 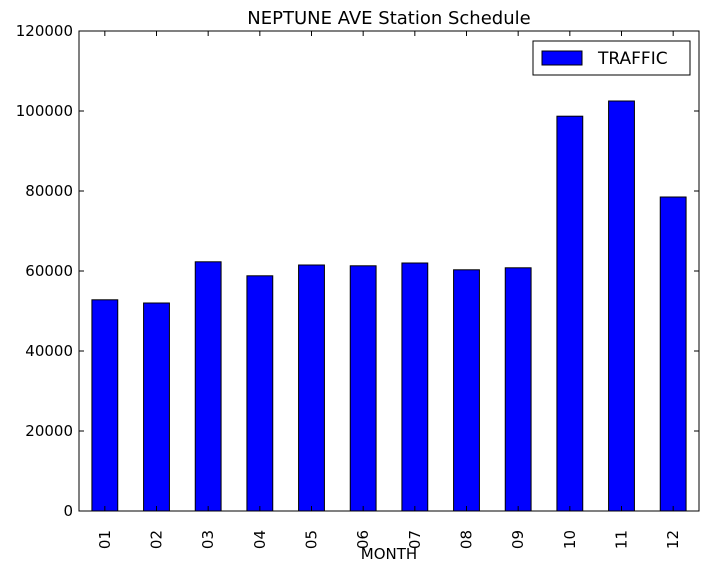 What do you see at coordinates (44, 31) in the screenshot?
I see `y-tick-label-120000: 120000` at bounding box center [44, 31].